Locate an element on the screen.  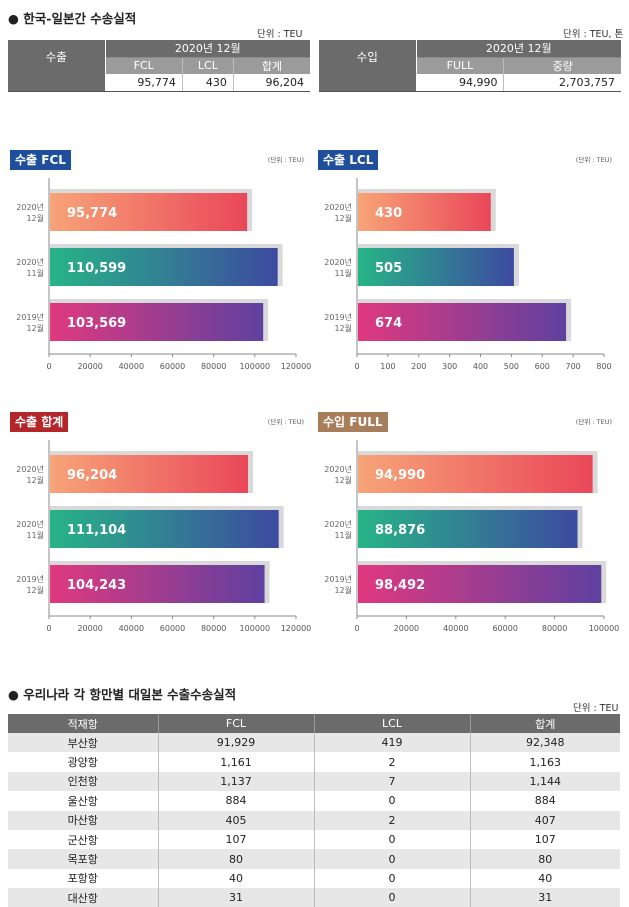
ports-unit-label: 단위 : TEU is located at coordinates (596, 708).